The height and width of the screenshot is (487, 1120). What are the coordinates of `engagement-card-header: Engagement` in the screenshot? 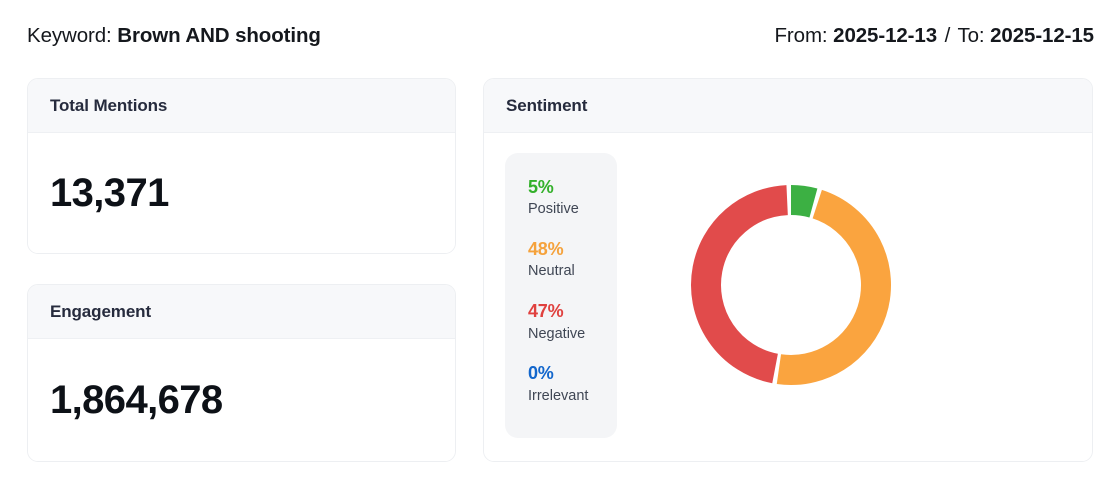 It's located at (241, 312).